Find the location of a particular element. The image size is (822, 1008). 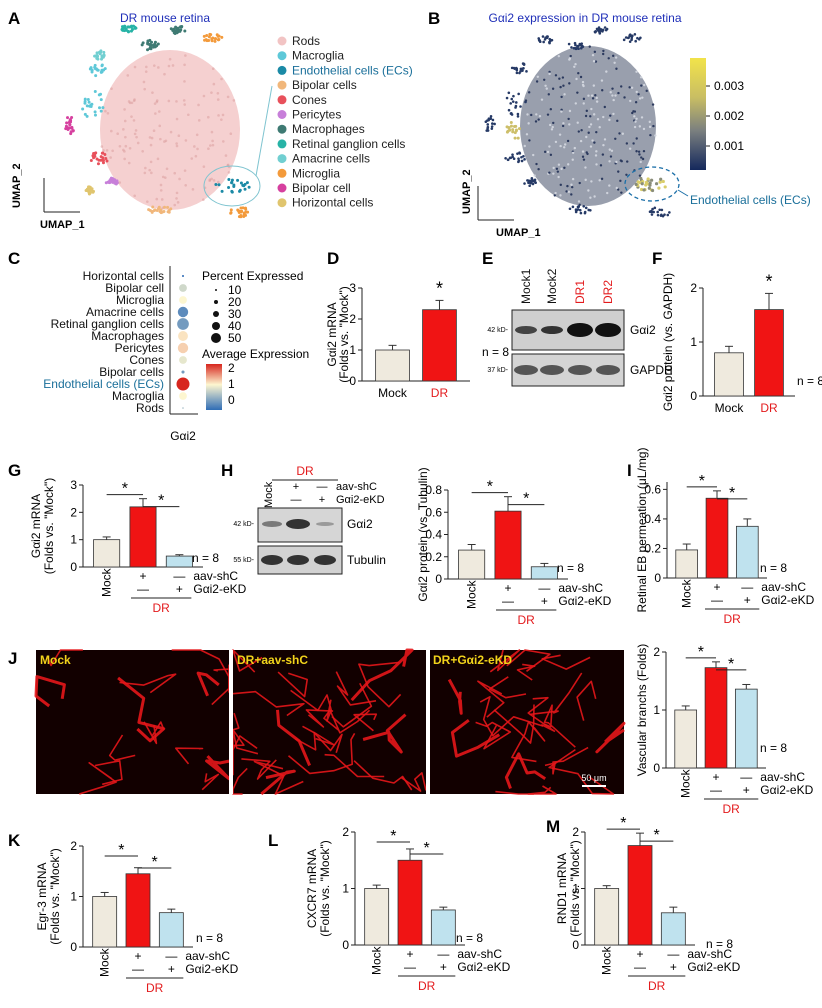

y-tick-label: 0 is located at coordinates (73, 567).